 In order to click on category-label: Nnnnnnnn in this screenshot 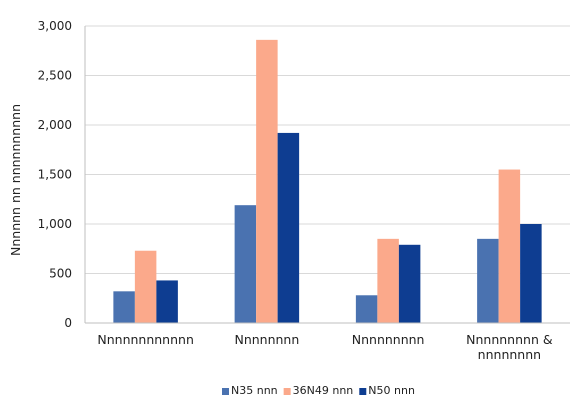, I will do `click(266, 339)`.